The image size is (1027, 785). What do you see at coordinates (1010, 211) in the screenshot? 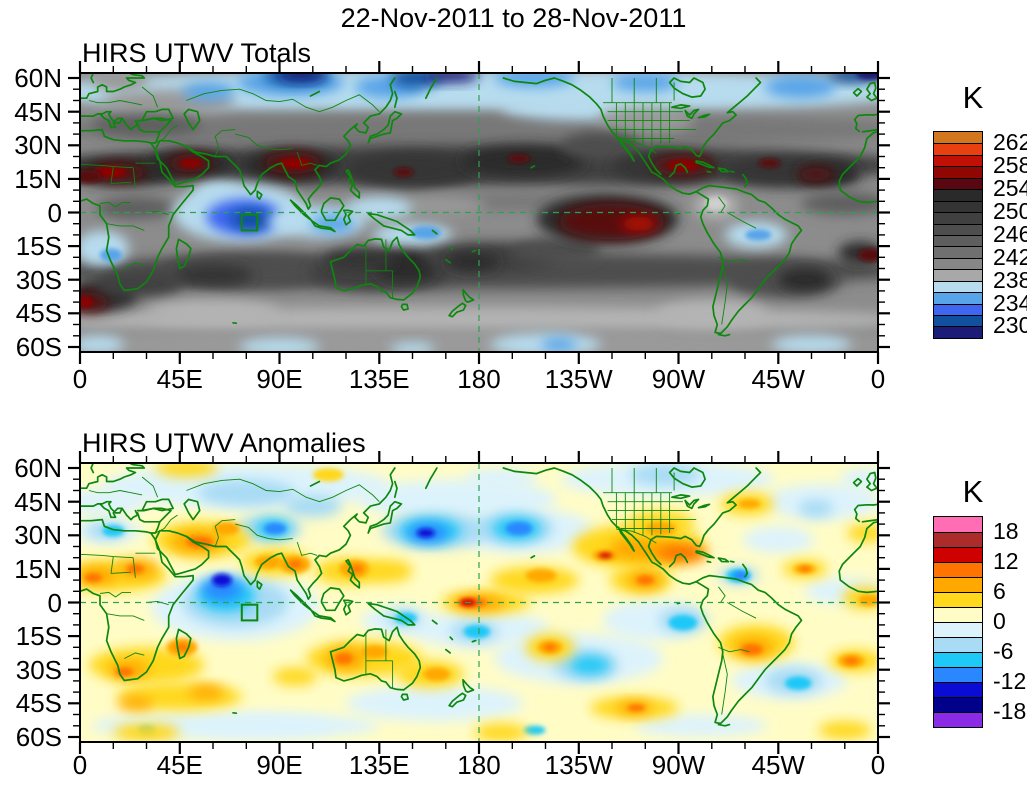
I see `colorbar-tick-label: 250` at bounding box center [1010, 211].